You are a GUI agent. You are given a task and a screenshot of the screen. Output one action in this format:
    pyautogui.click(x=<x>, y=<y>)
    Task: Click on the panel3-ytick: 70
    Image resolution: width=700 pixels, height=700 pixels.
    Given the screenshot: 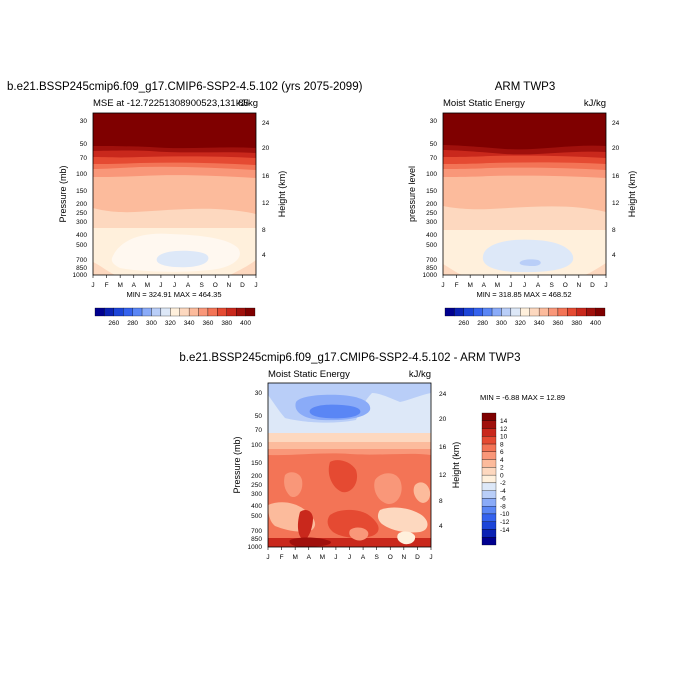 What is the action you would take?
    pyautogui.click(x=259, y=430)
    